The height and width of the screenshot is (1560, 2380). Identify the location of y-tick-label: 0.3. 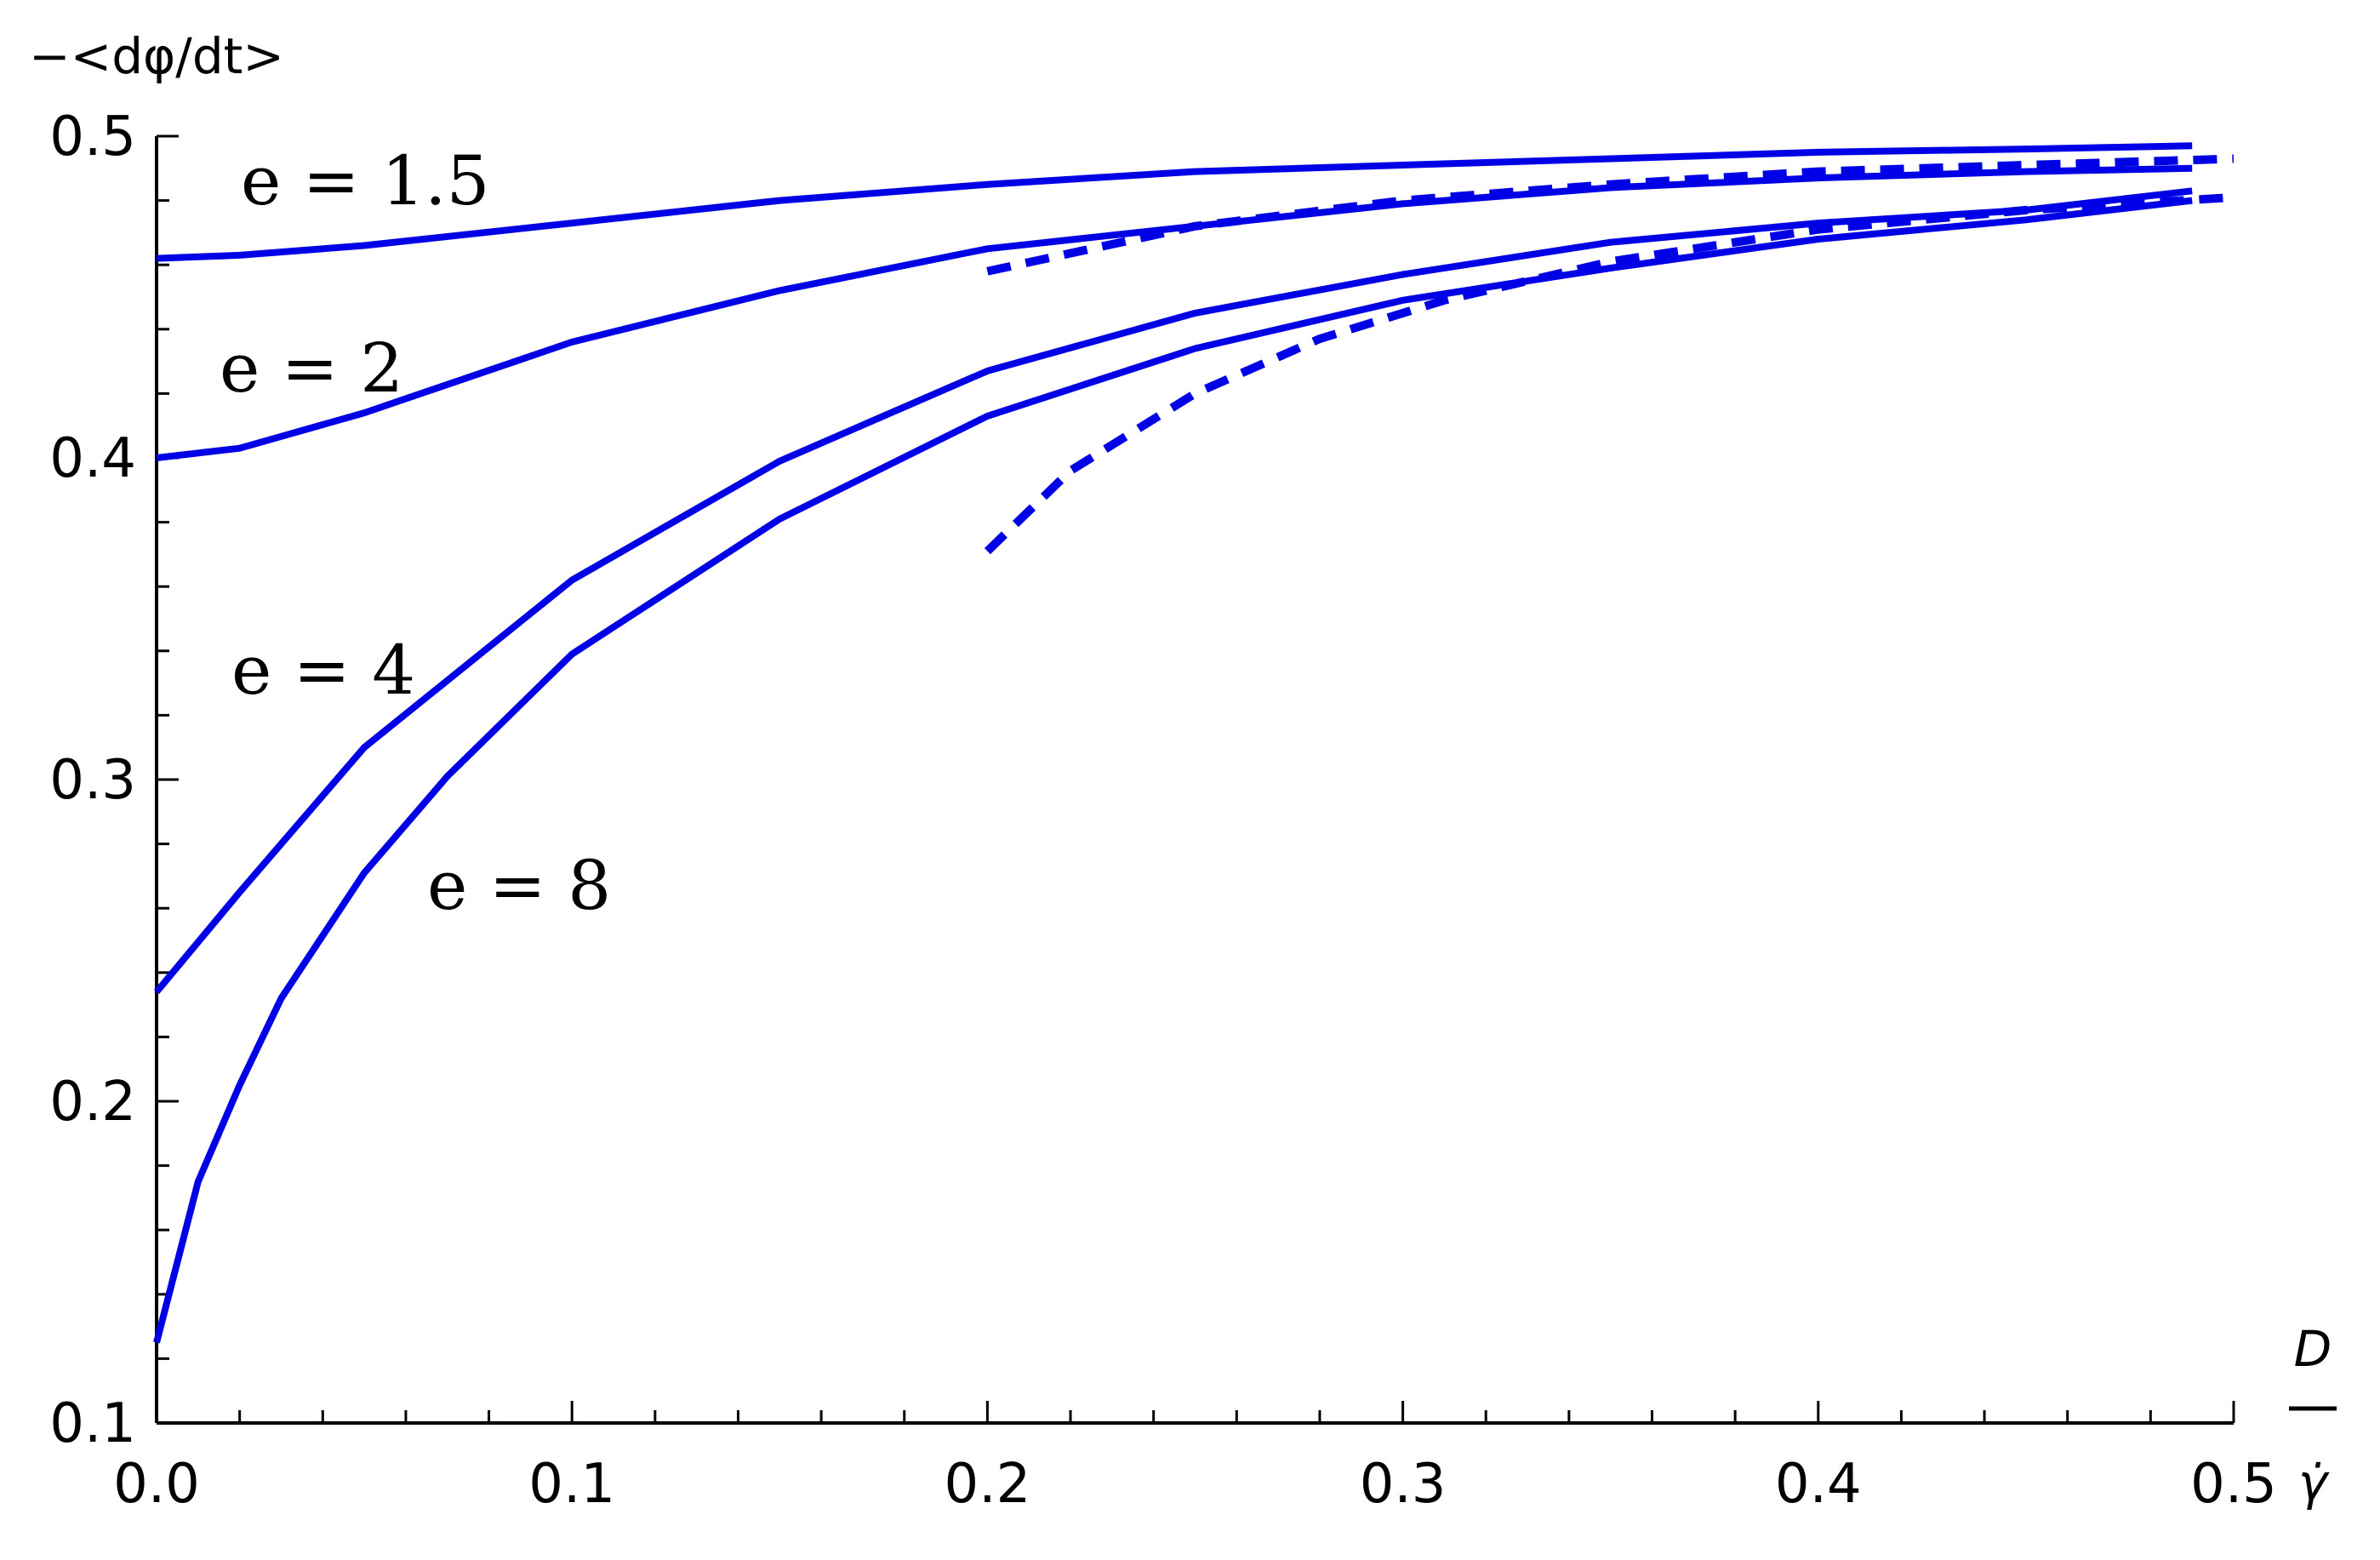
(92, 781).